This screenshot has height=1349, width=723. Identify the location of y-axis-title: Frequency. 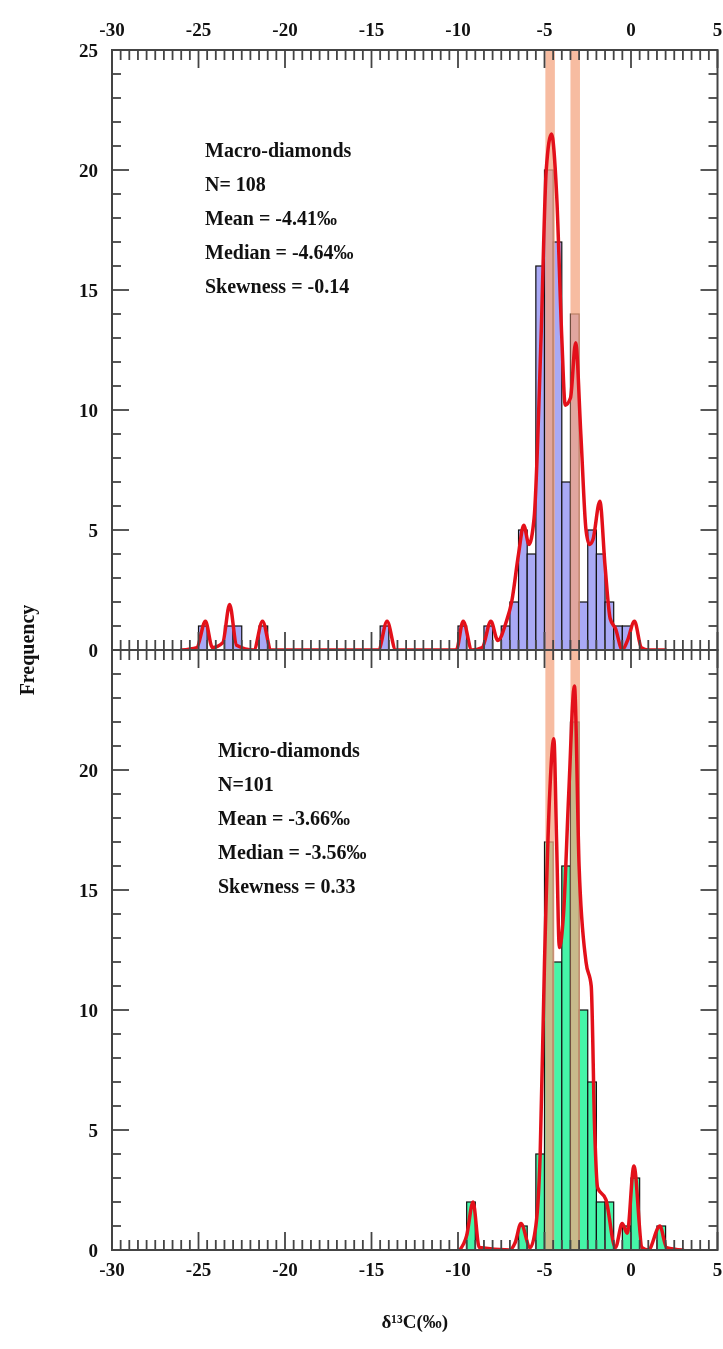
(27, 650).